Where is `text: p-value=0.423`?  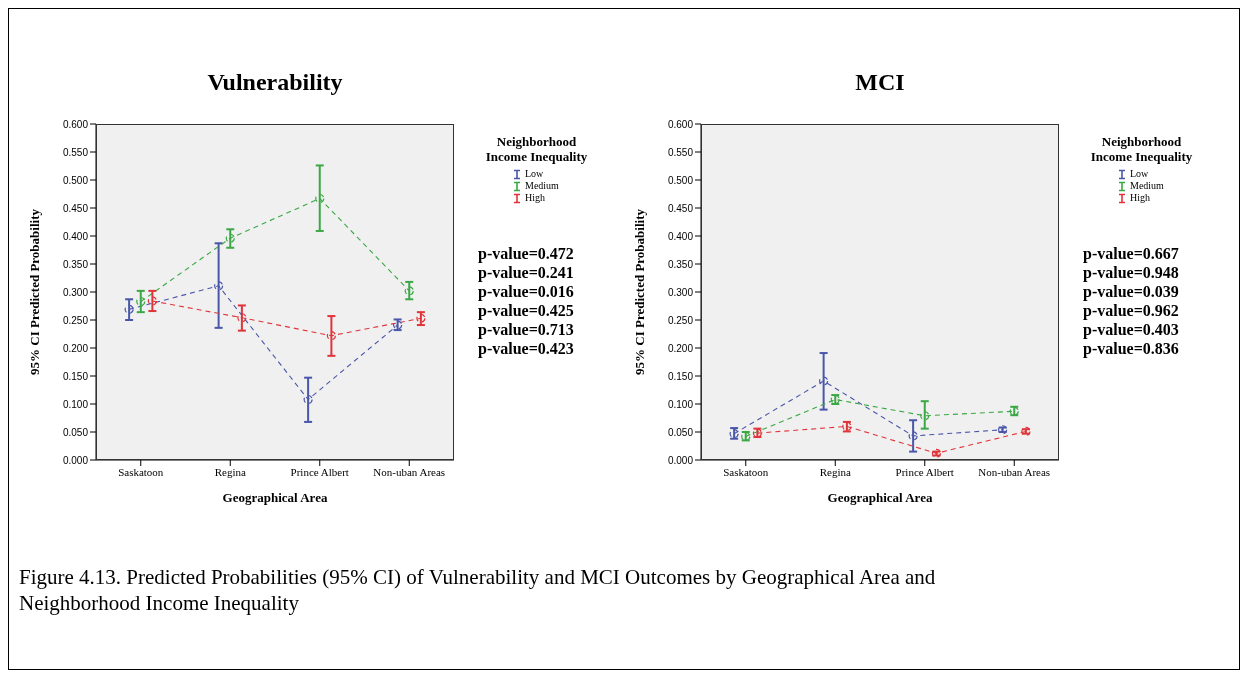
text: p-value=0.423 is located at coordinates (526, 348).